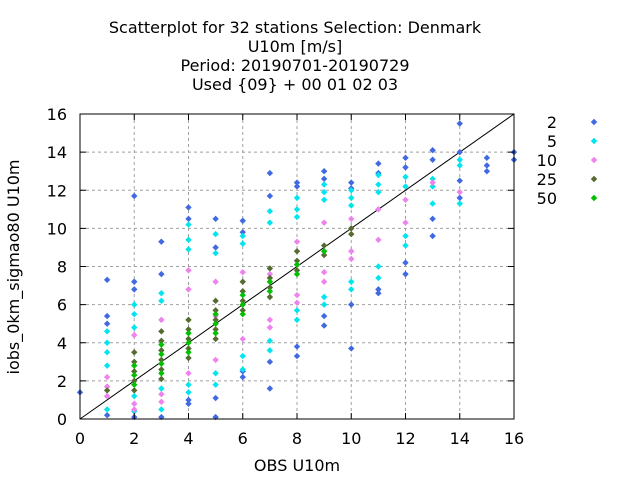  What do you see at coordinates (351, 438) in the screenshot?
I see `x-tick-label: 10` at bounding box center [351, 438].